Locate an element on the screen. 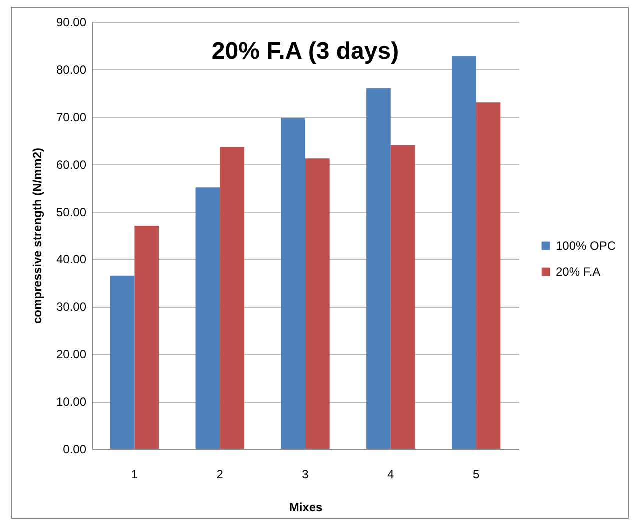 This screenshot has width=641, height=524. y-tick-label: 20.00 is located at coordinates (71, 355).